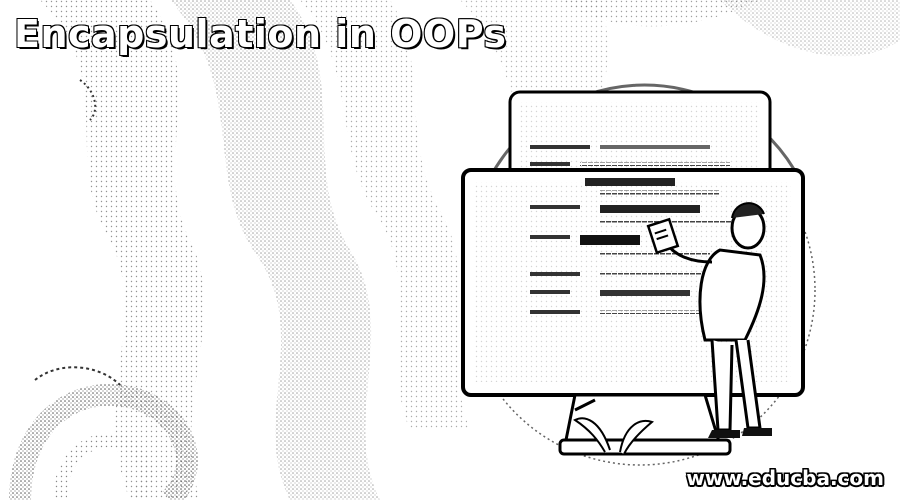  What do you see at coordinates (785, 478) in the screenshot?
I see `website-watermark: www.educba.com` at bounding box center [785, 478].